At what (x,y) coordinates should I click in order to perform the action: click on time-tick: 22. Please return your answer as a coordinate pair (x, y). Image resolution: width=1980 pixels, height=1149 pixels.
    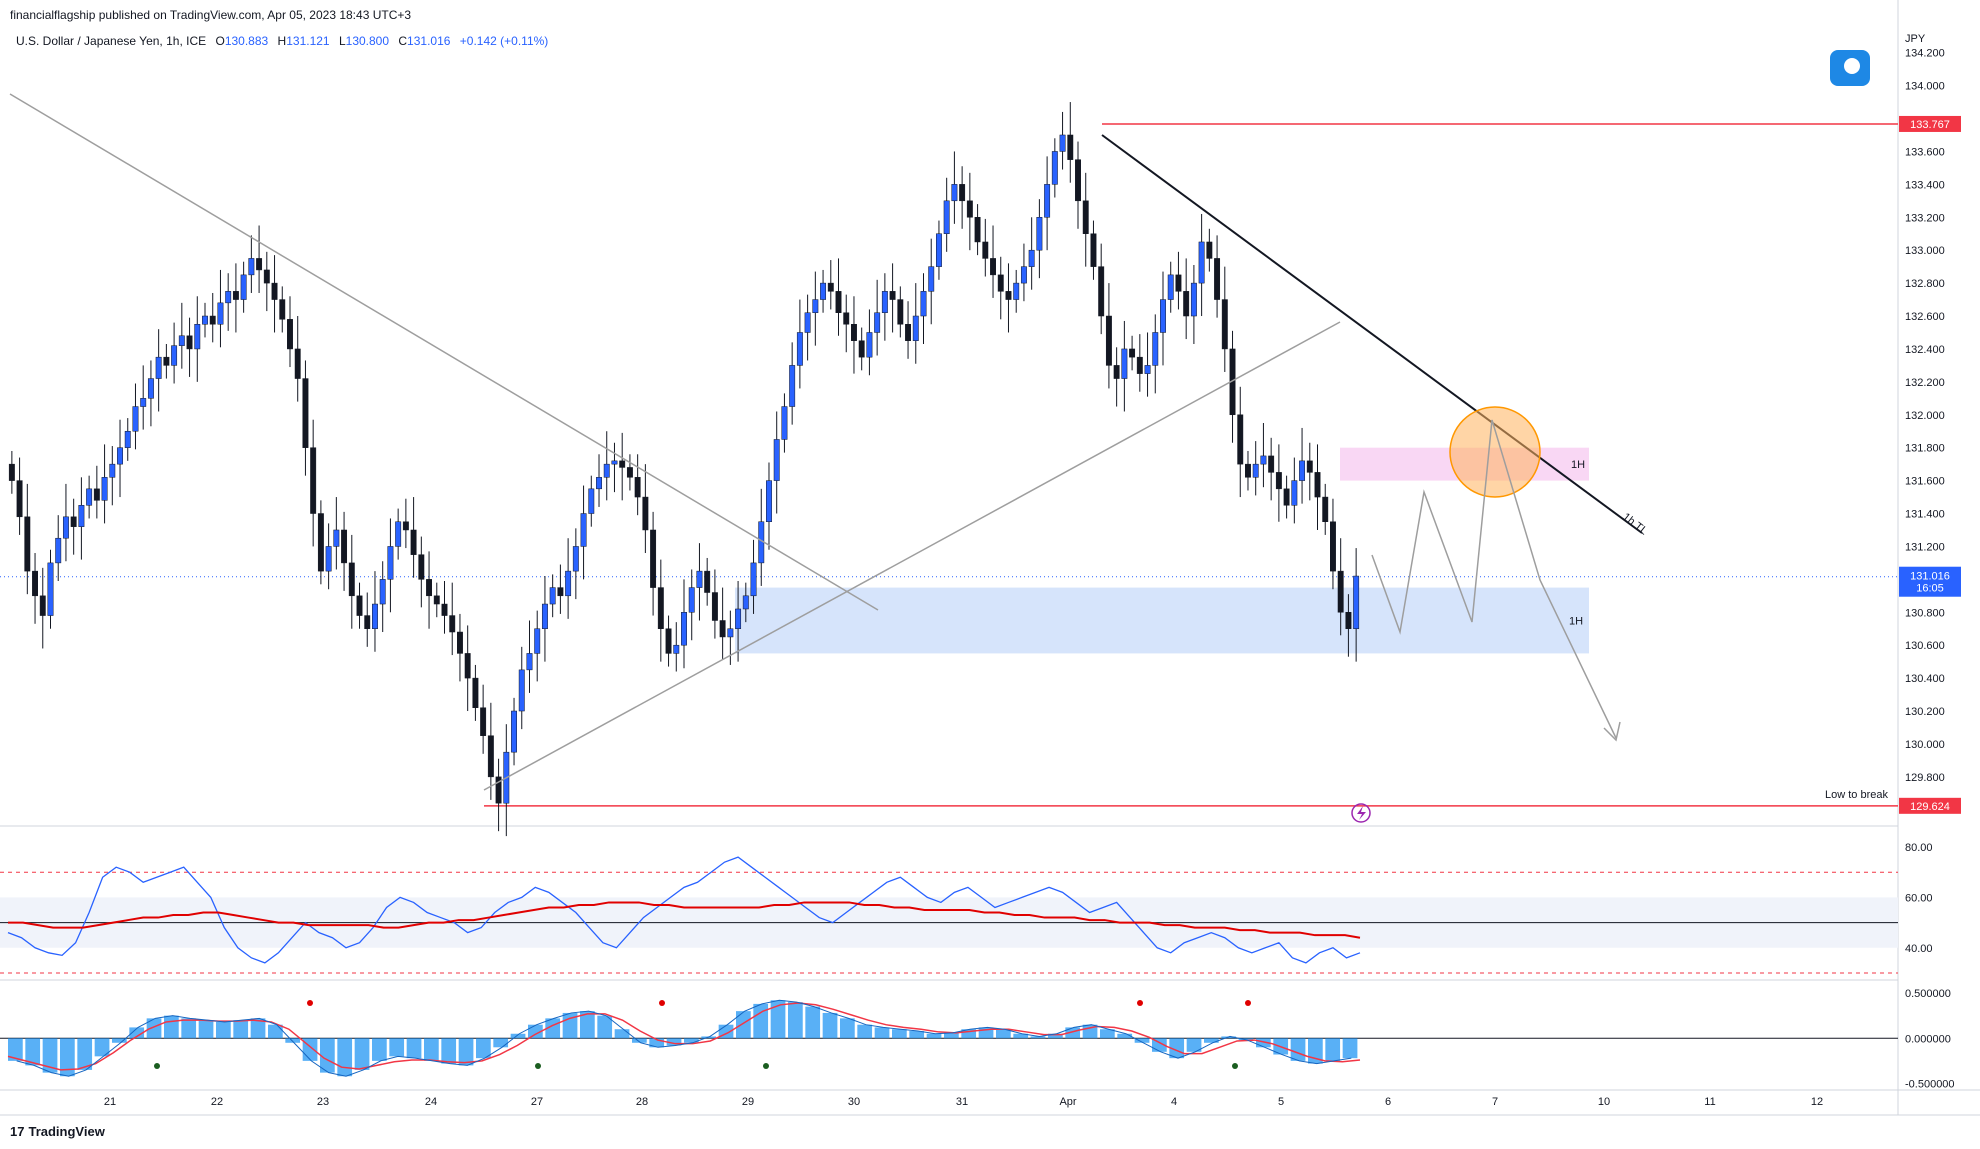
    Looking at the image, I should click on (217, 1102).